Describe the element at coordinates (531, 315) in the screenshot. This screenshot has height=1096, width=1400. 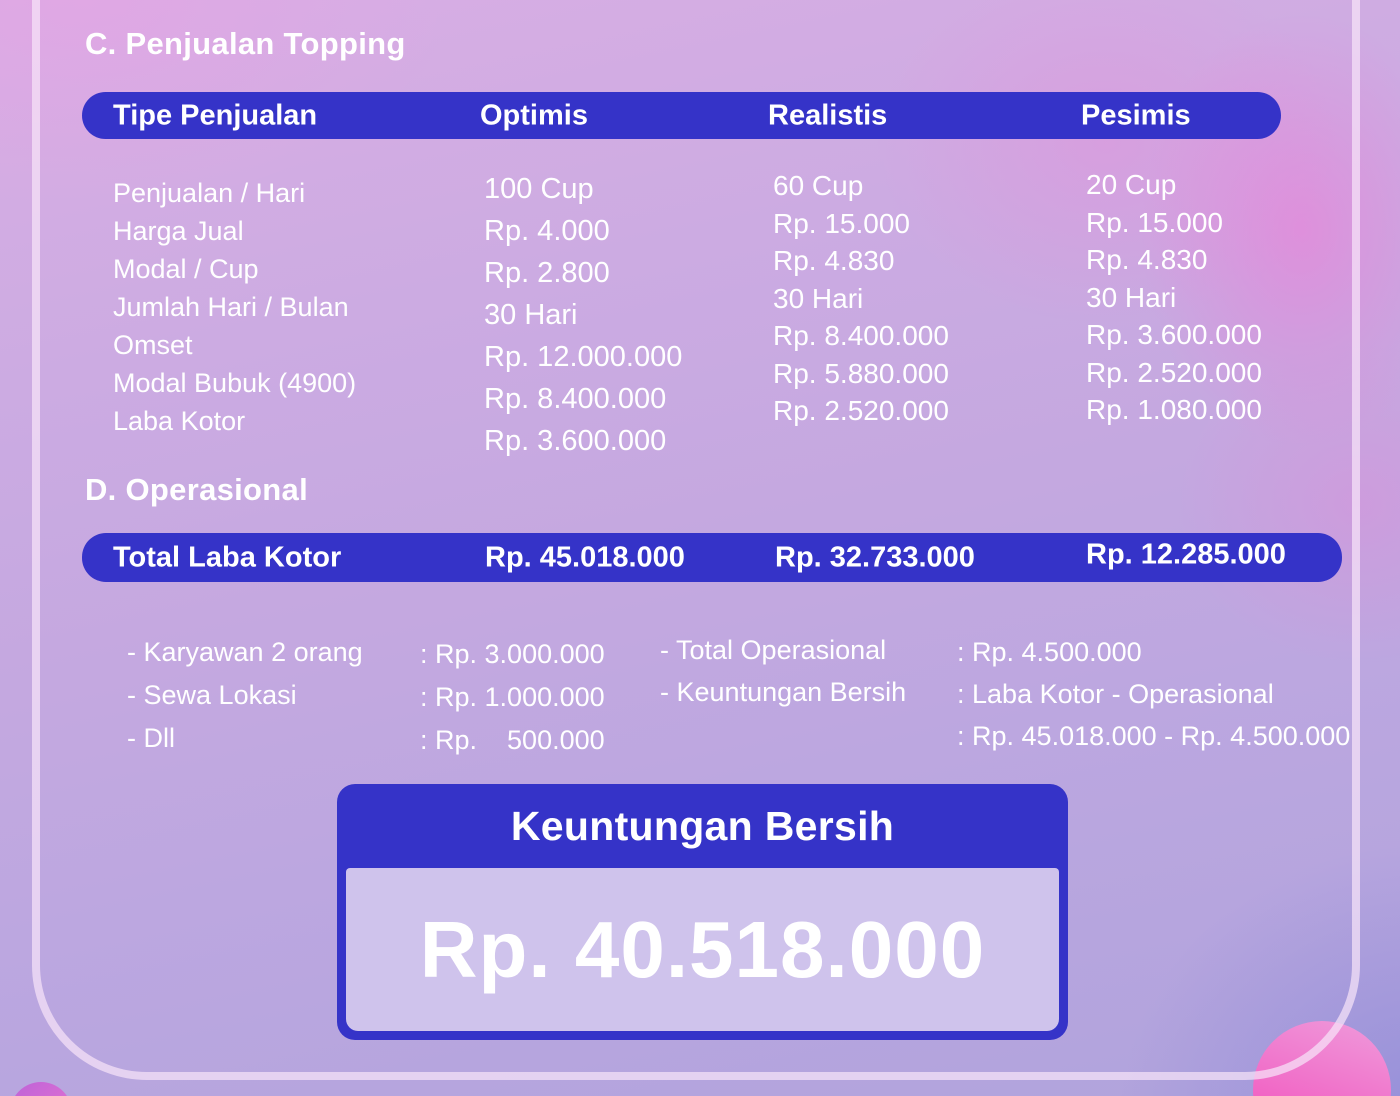
I see `optimis-value: 30 Hari` at that location.